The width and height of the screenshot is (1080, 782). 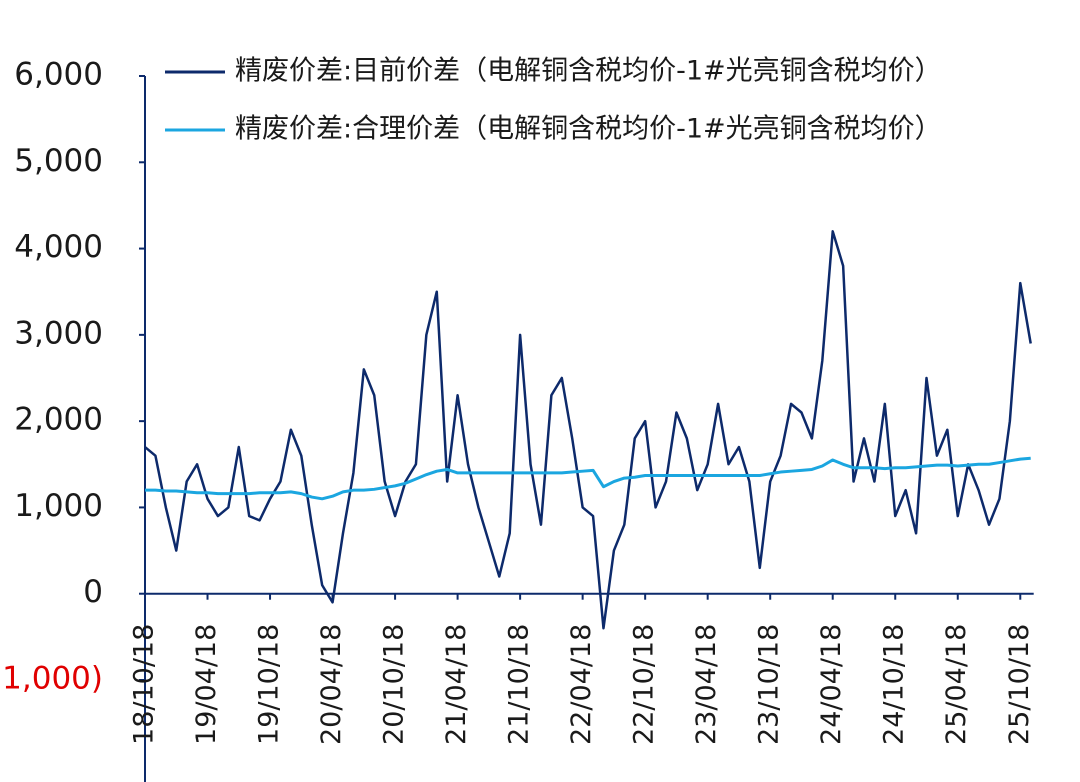 I want to click on x-tick-label: 21/04/18, so click(x=456, y=684).